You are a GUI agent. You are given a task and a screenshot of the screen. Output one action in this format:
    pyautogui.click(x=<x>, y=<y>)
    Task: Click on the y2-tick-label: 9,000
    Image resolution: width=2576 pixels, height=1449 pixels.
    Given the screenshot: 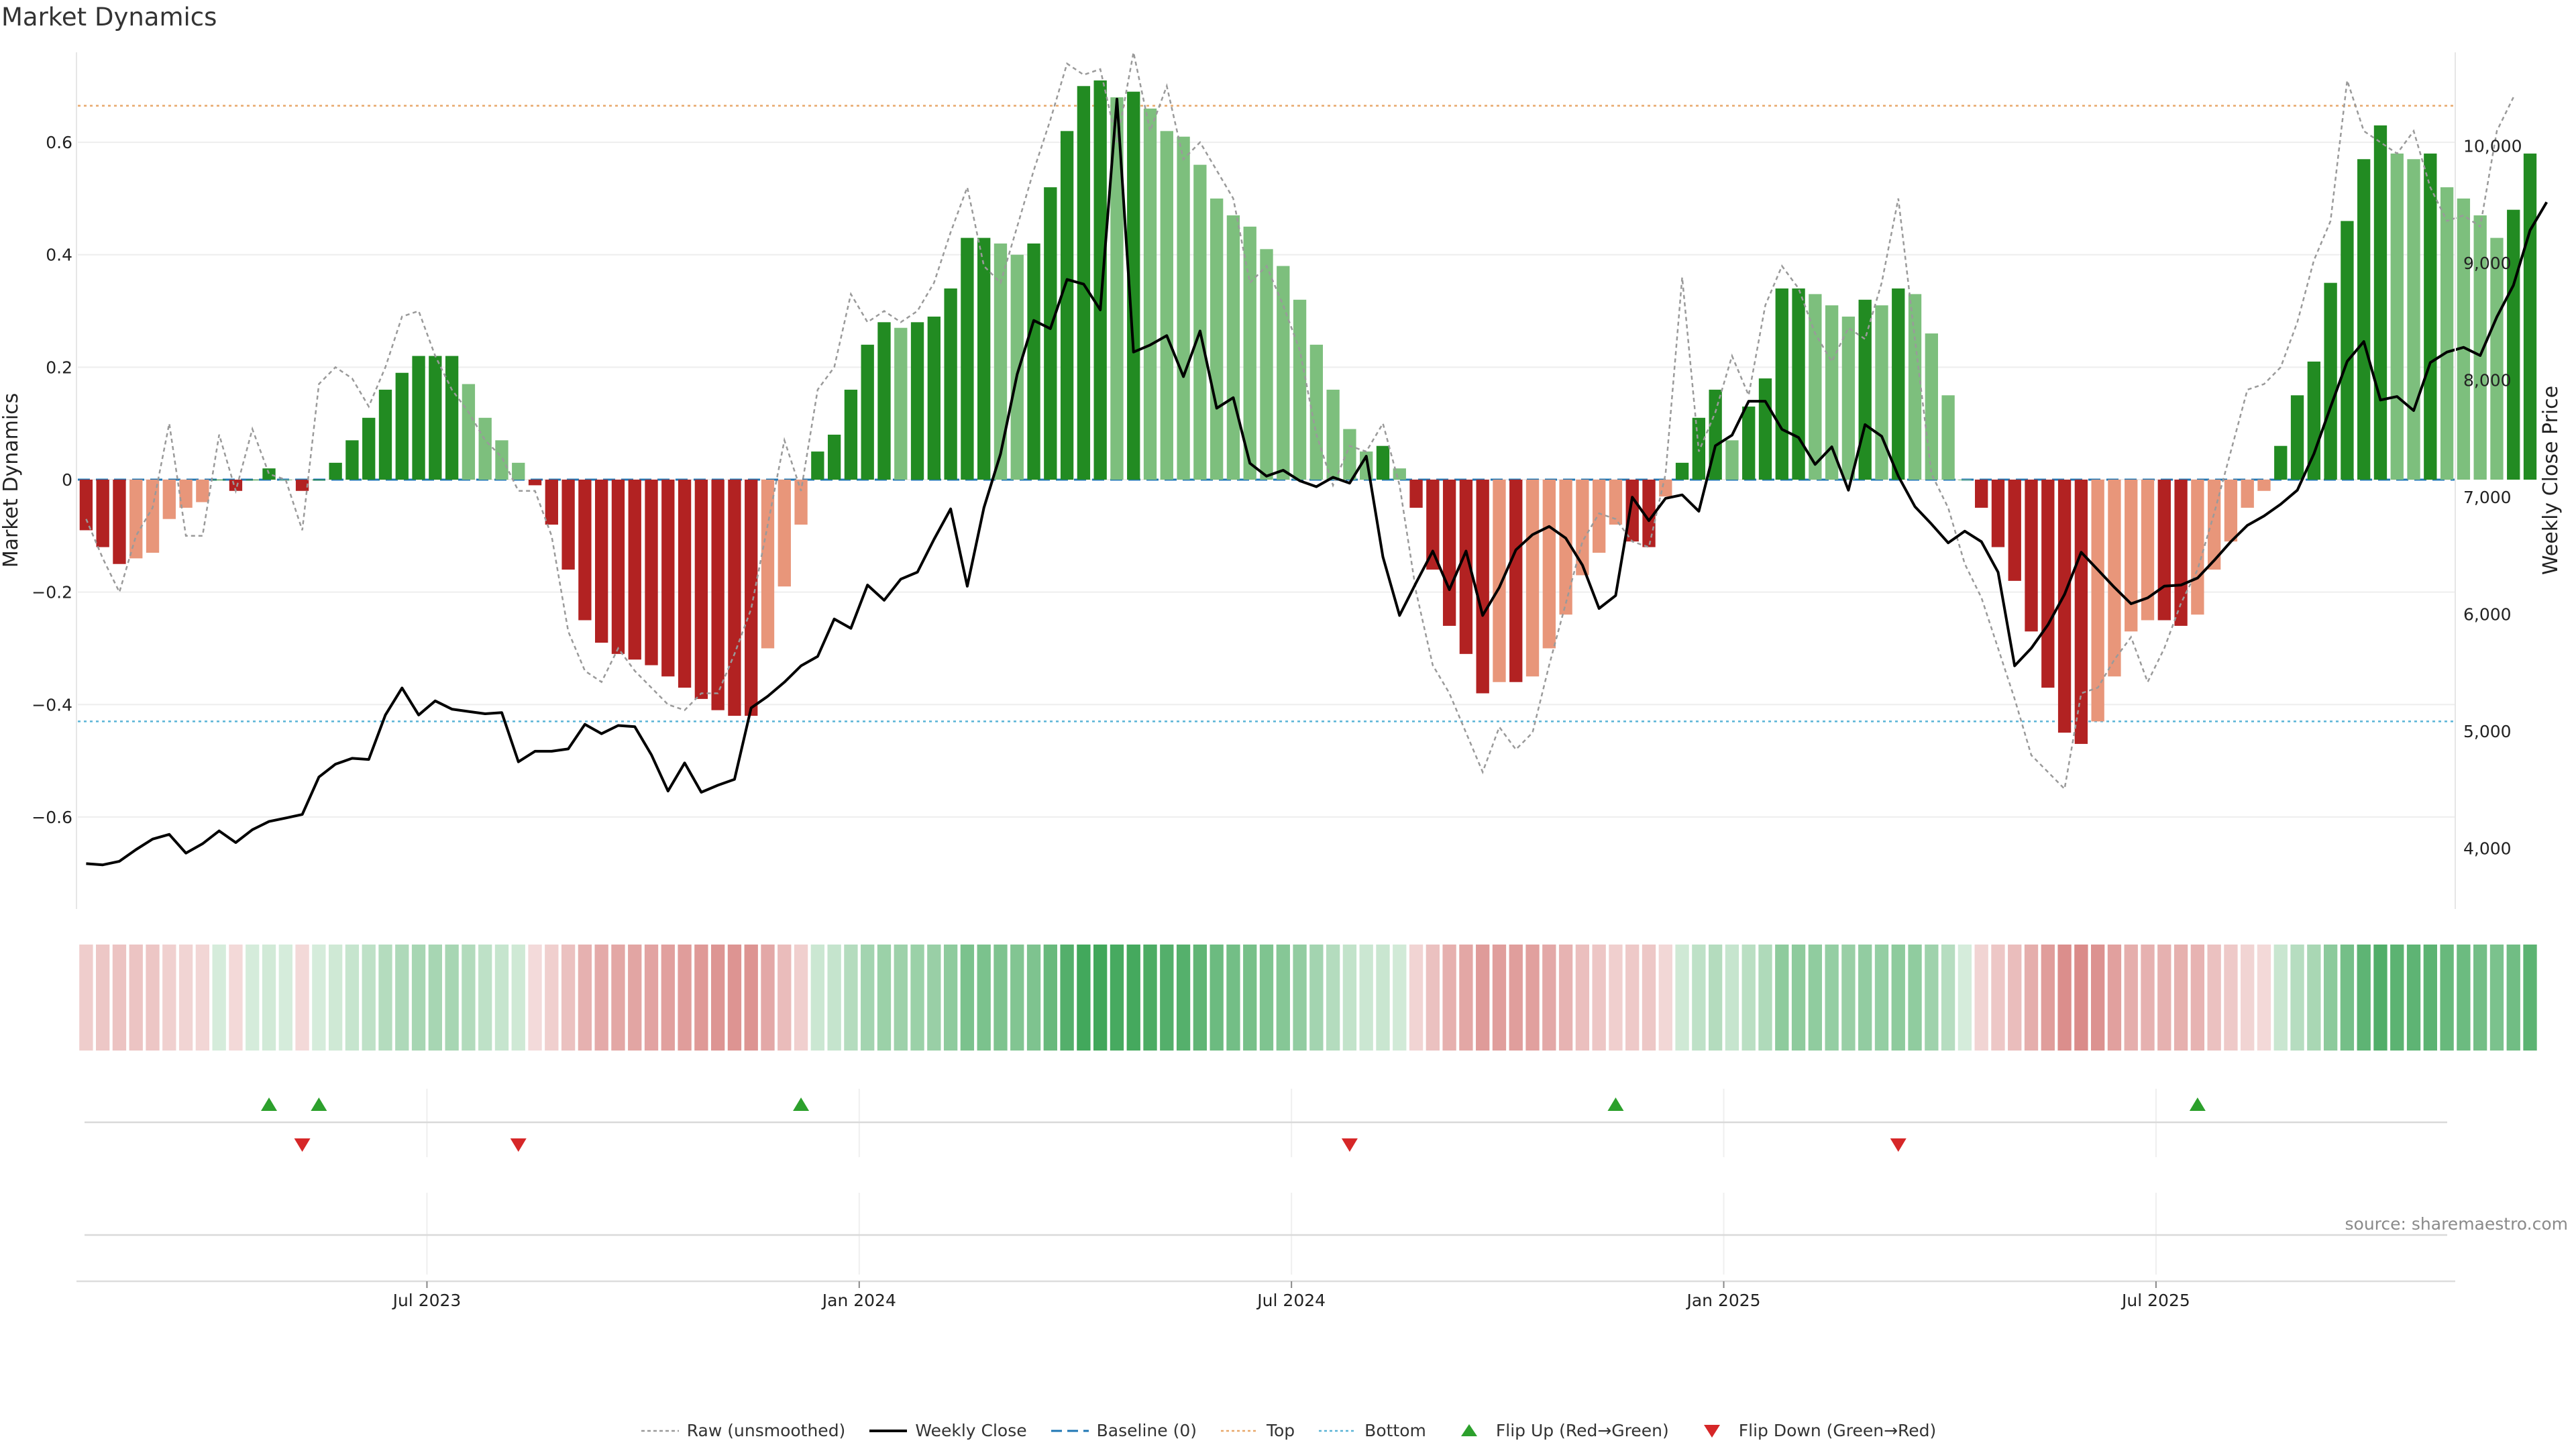 What is the action you would take?
    pyautogui.click(x=2487, y=263)
    